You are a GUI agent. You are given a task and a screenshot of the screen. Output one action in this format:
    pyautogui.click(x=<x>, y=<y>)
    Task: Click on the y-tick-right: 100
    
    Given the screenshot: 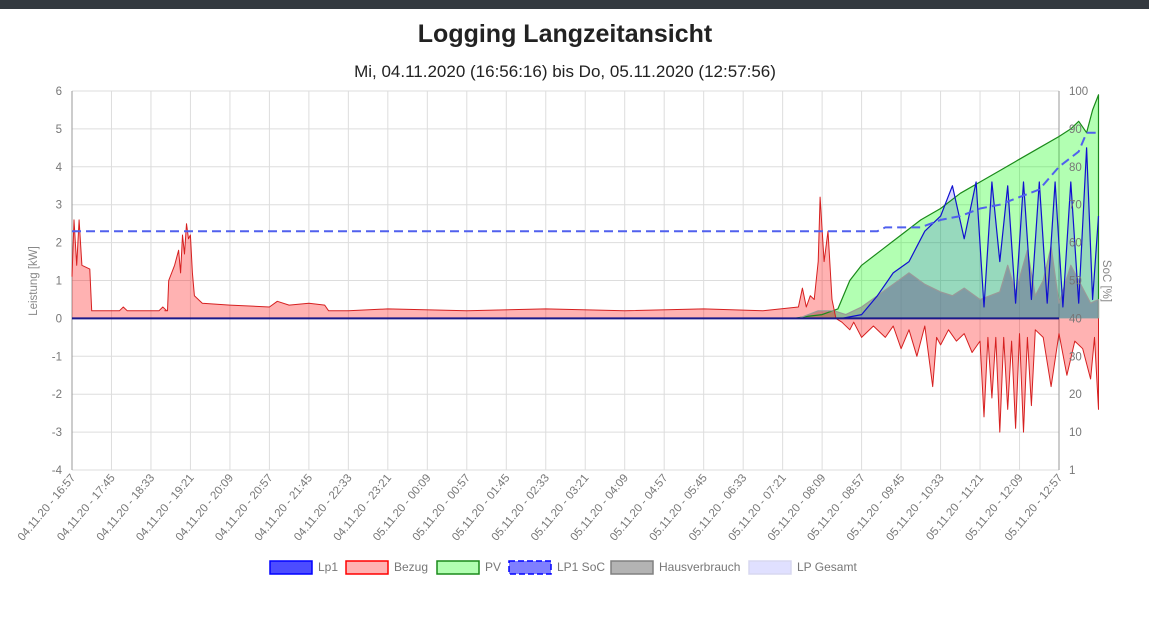 What is the action you would take?
    pyautogui.click(x=1078, y=92)
    